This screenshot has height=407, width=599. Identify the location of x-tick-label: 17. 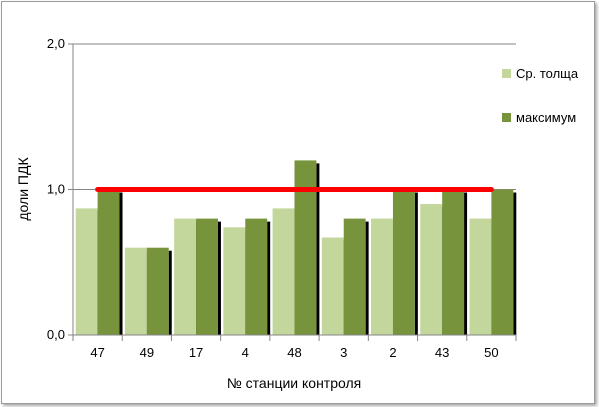
(196, 352).